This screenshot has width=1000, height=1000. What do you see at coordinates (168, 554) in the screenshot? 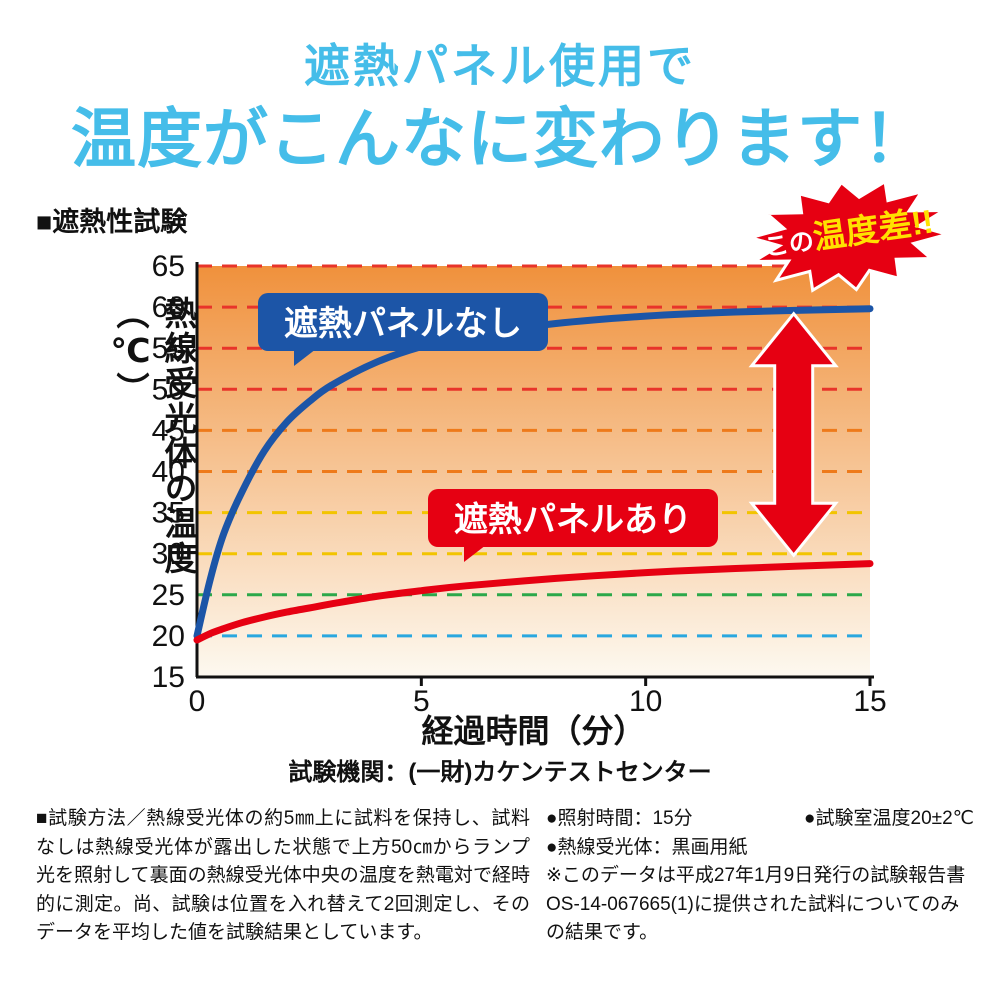
I see `svg-text: 30` at bounding box center [168, 554].